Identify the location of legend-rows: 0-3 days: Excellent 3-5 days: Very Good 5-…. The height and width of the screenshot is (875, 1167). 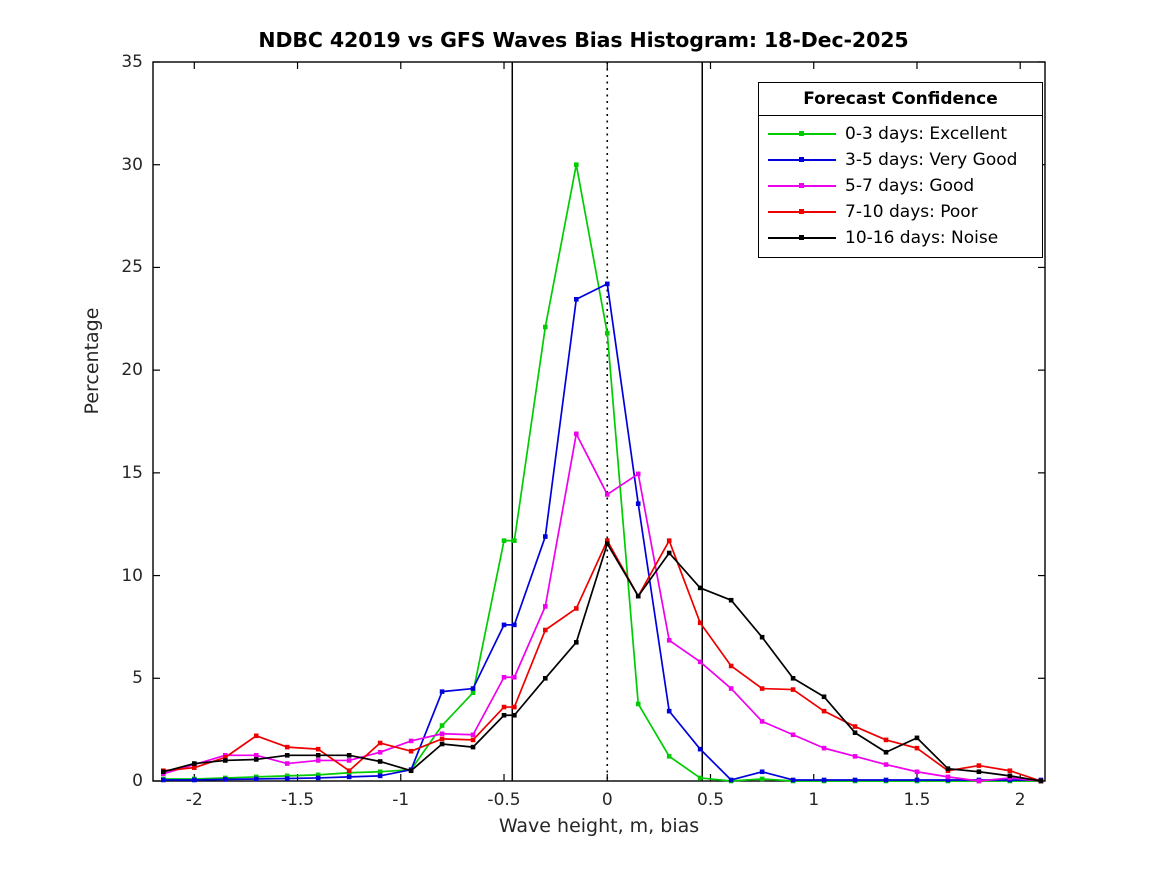
(900, 186).